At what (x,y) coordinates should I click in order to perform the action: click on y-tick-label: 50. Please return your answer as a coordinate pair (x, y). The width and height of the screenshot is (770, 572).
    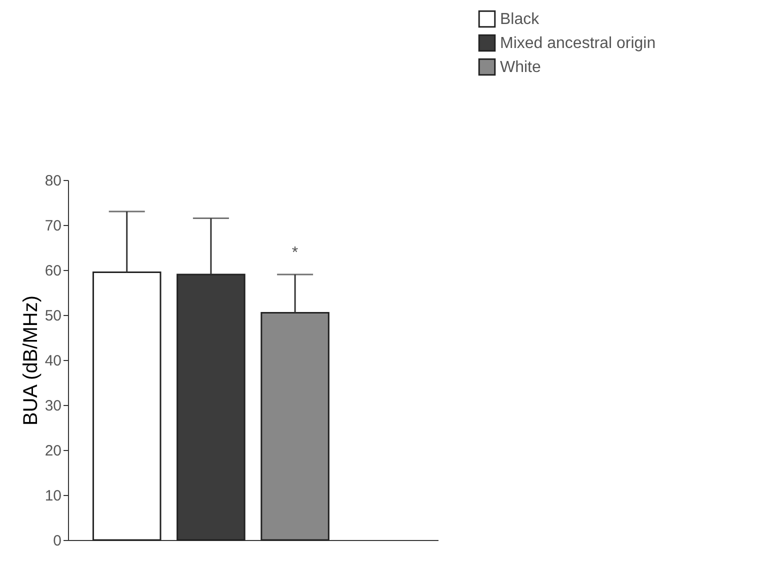
    Looking at the image, I should click on (53, 316).